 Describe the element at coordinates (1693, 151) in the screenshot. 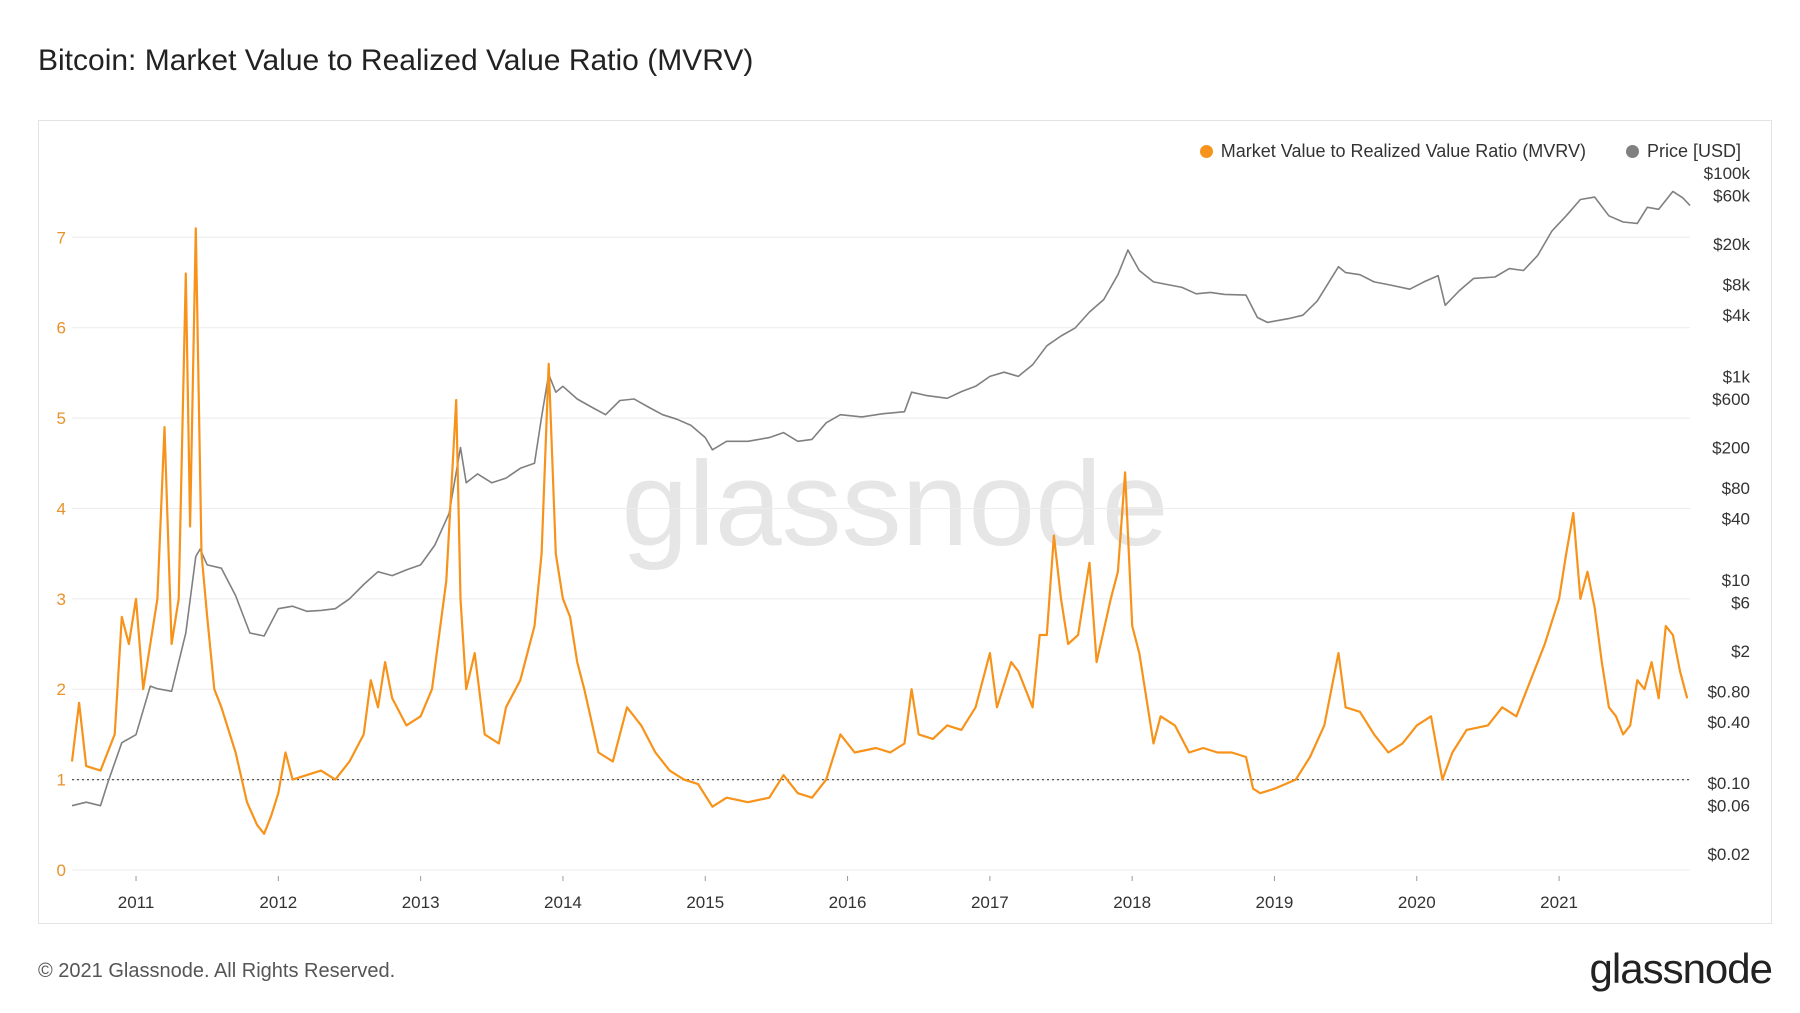

I see `legend-label-price: Price [USD]` at that location.